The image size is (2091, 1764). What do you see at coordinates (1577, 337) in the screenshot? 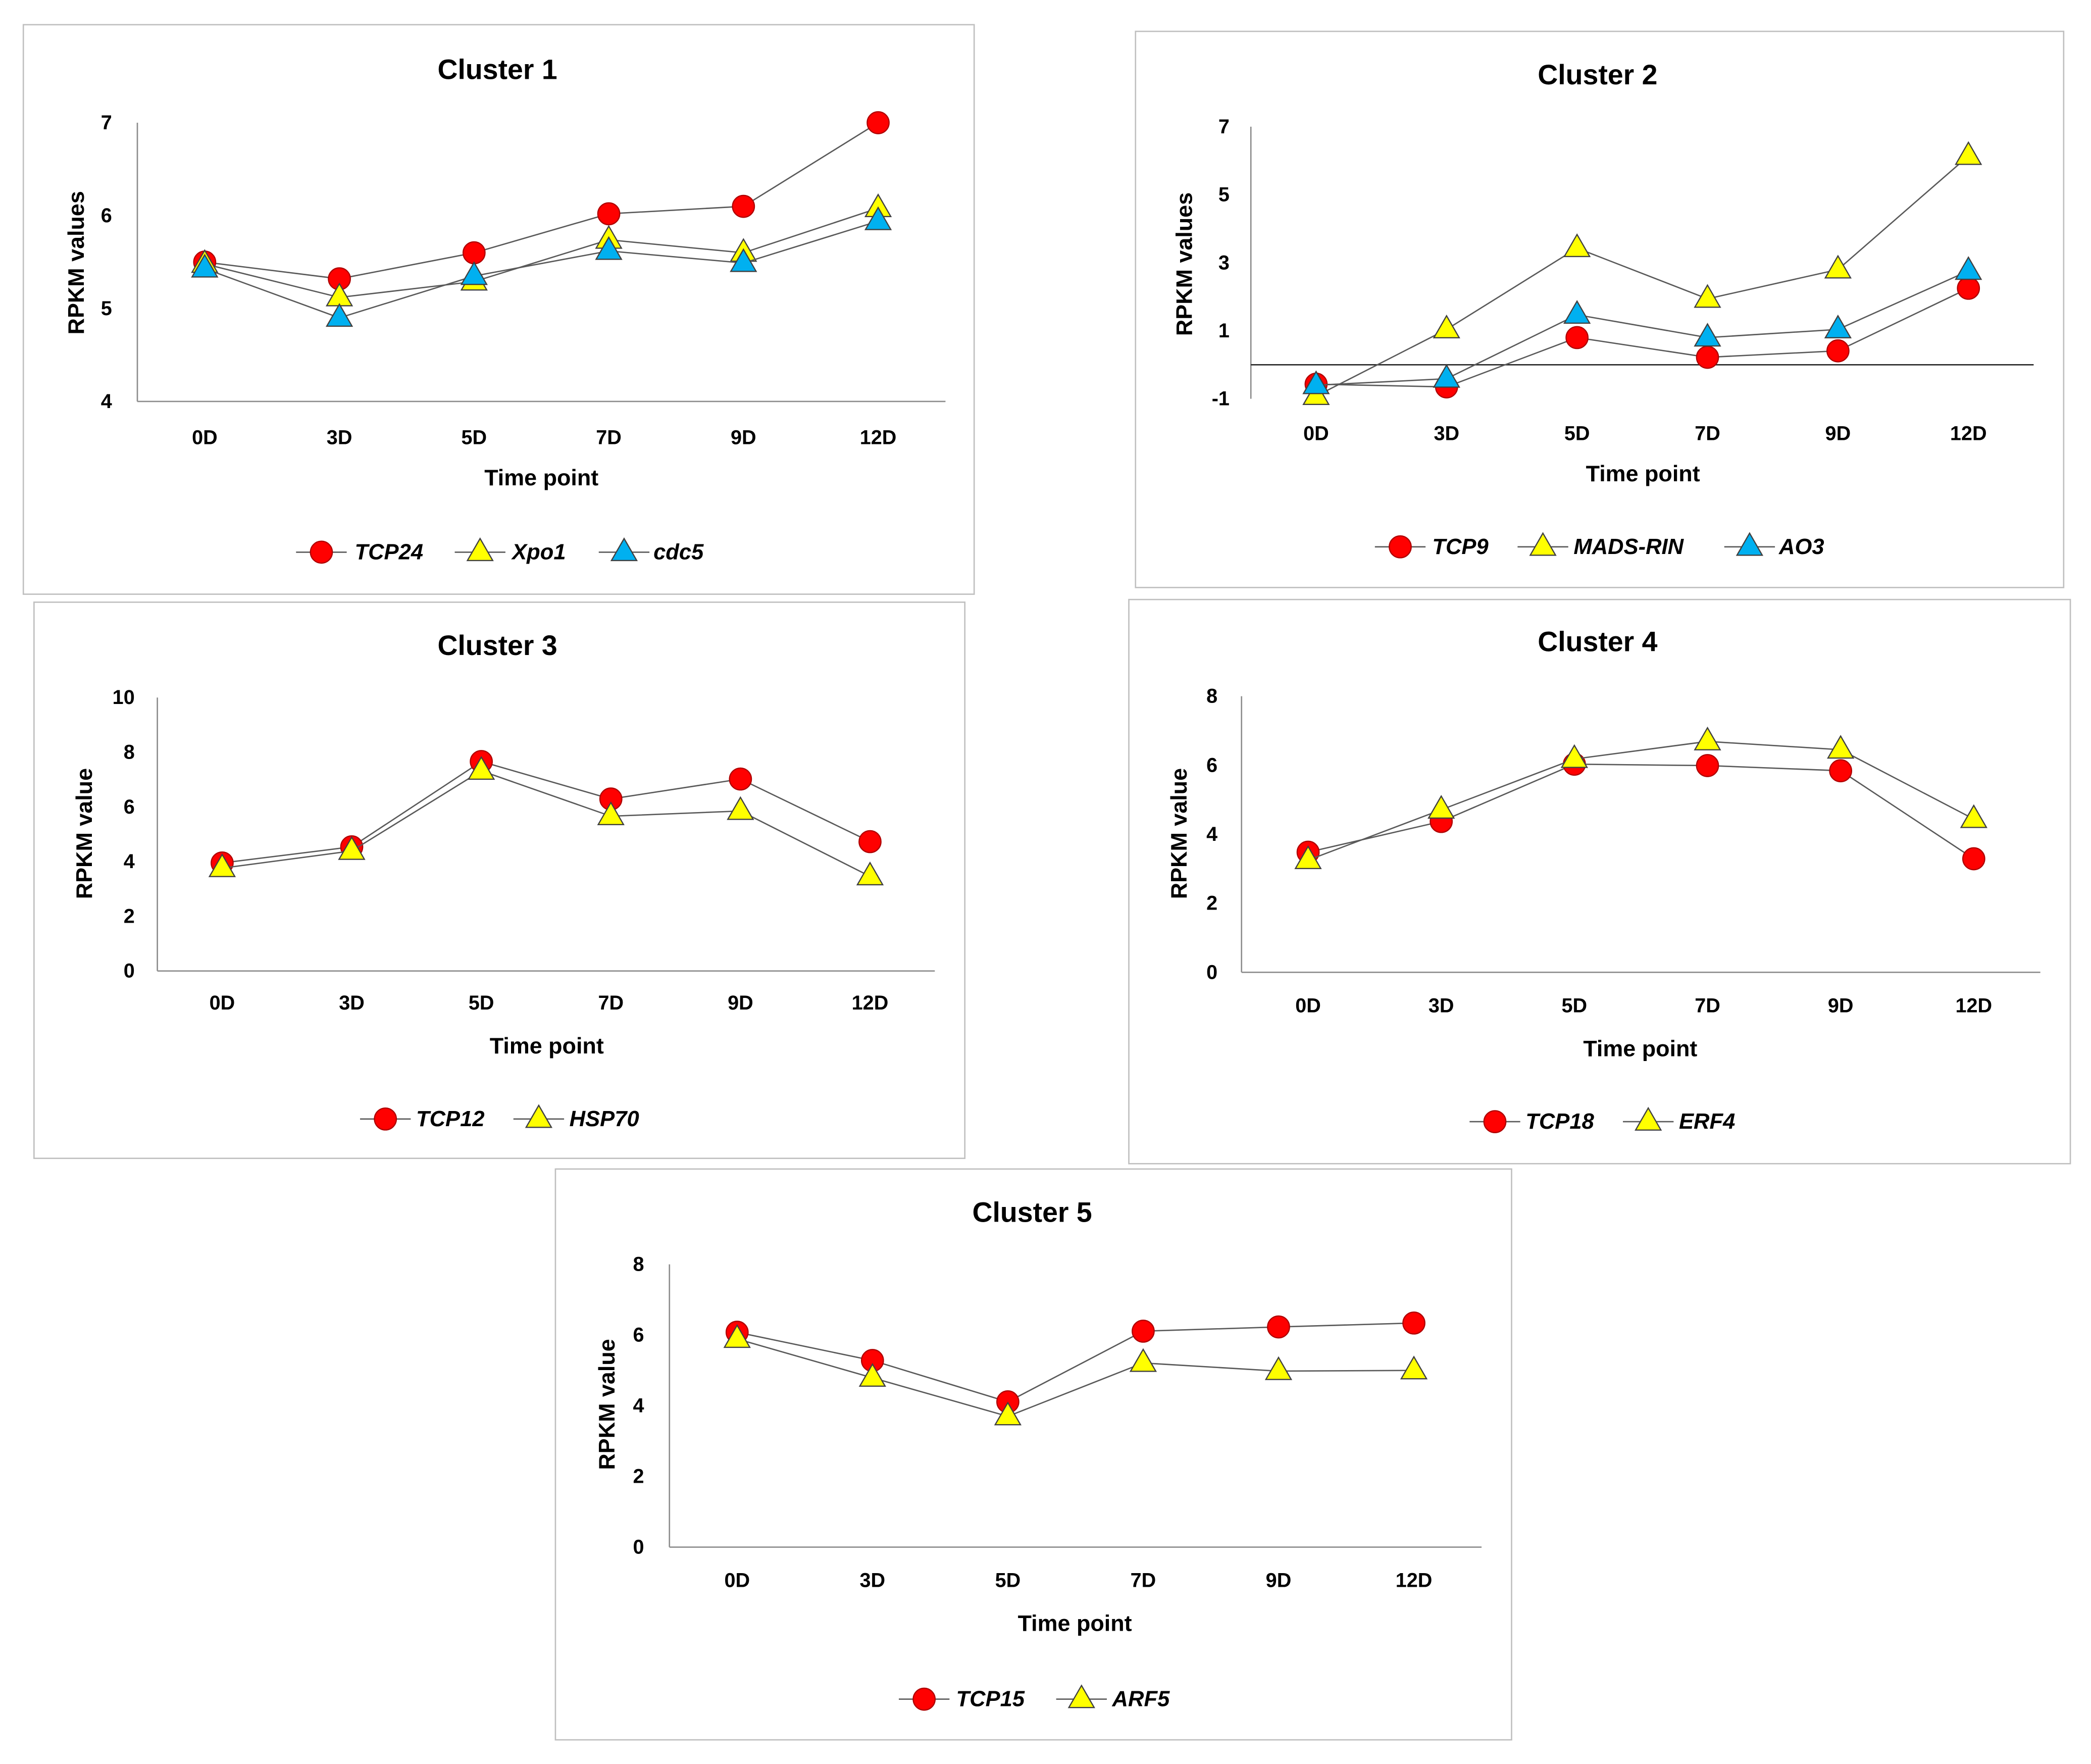
I see `data-point-tcp9-5d` at bounding box center [1577, 337].